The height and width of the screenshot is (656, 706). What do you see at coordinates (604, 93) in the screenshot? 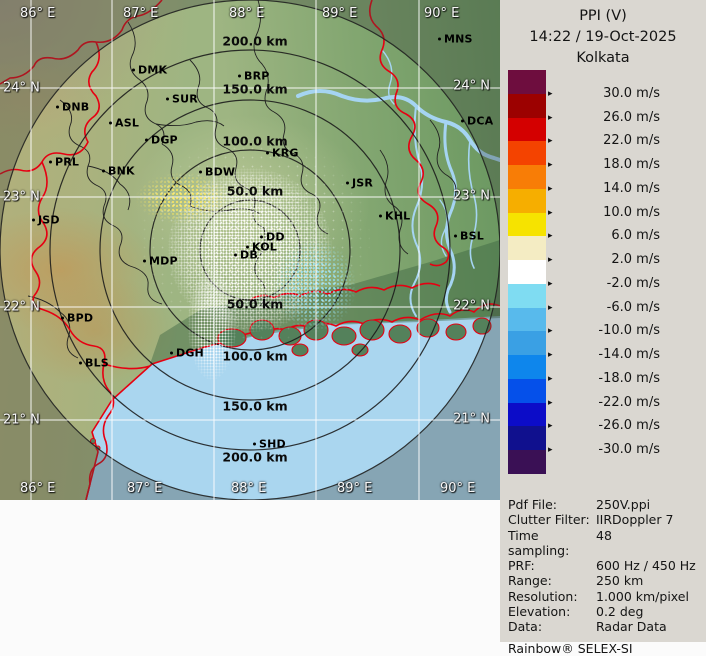
I see `legend-entry: ▸ 30.0 m/s` at bounding box center [604, 93].